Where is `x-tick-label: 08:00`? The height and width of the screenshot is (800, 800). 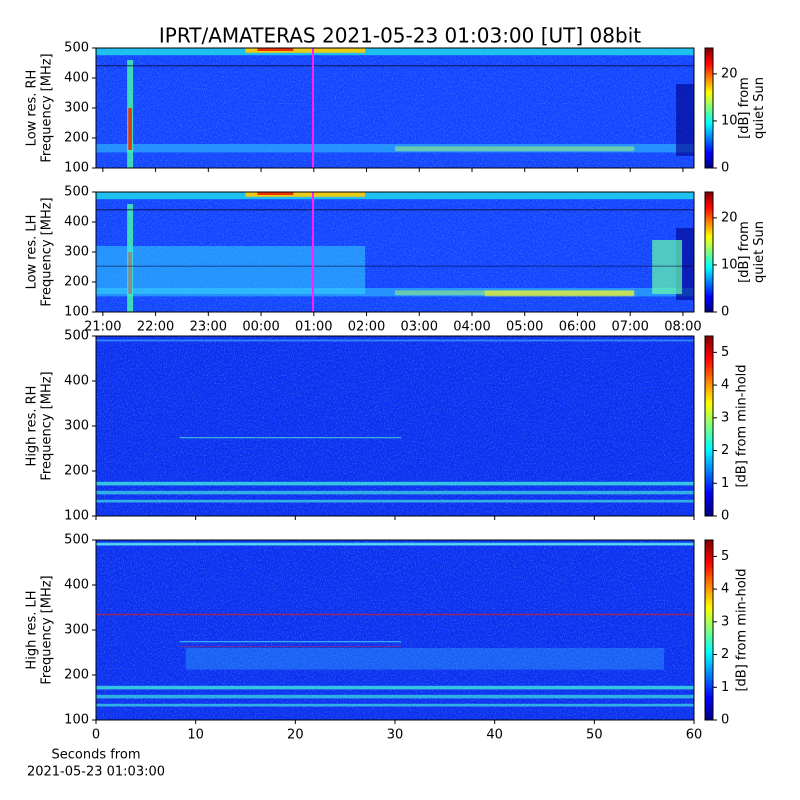 x-tick-label: 08:00 is located at coordinates (682, 327).